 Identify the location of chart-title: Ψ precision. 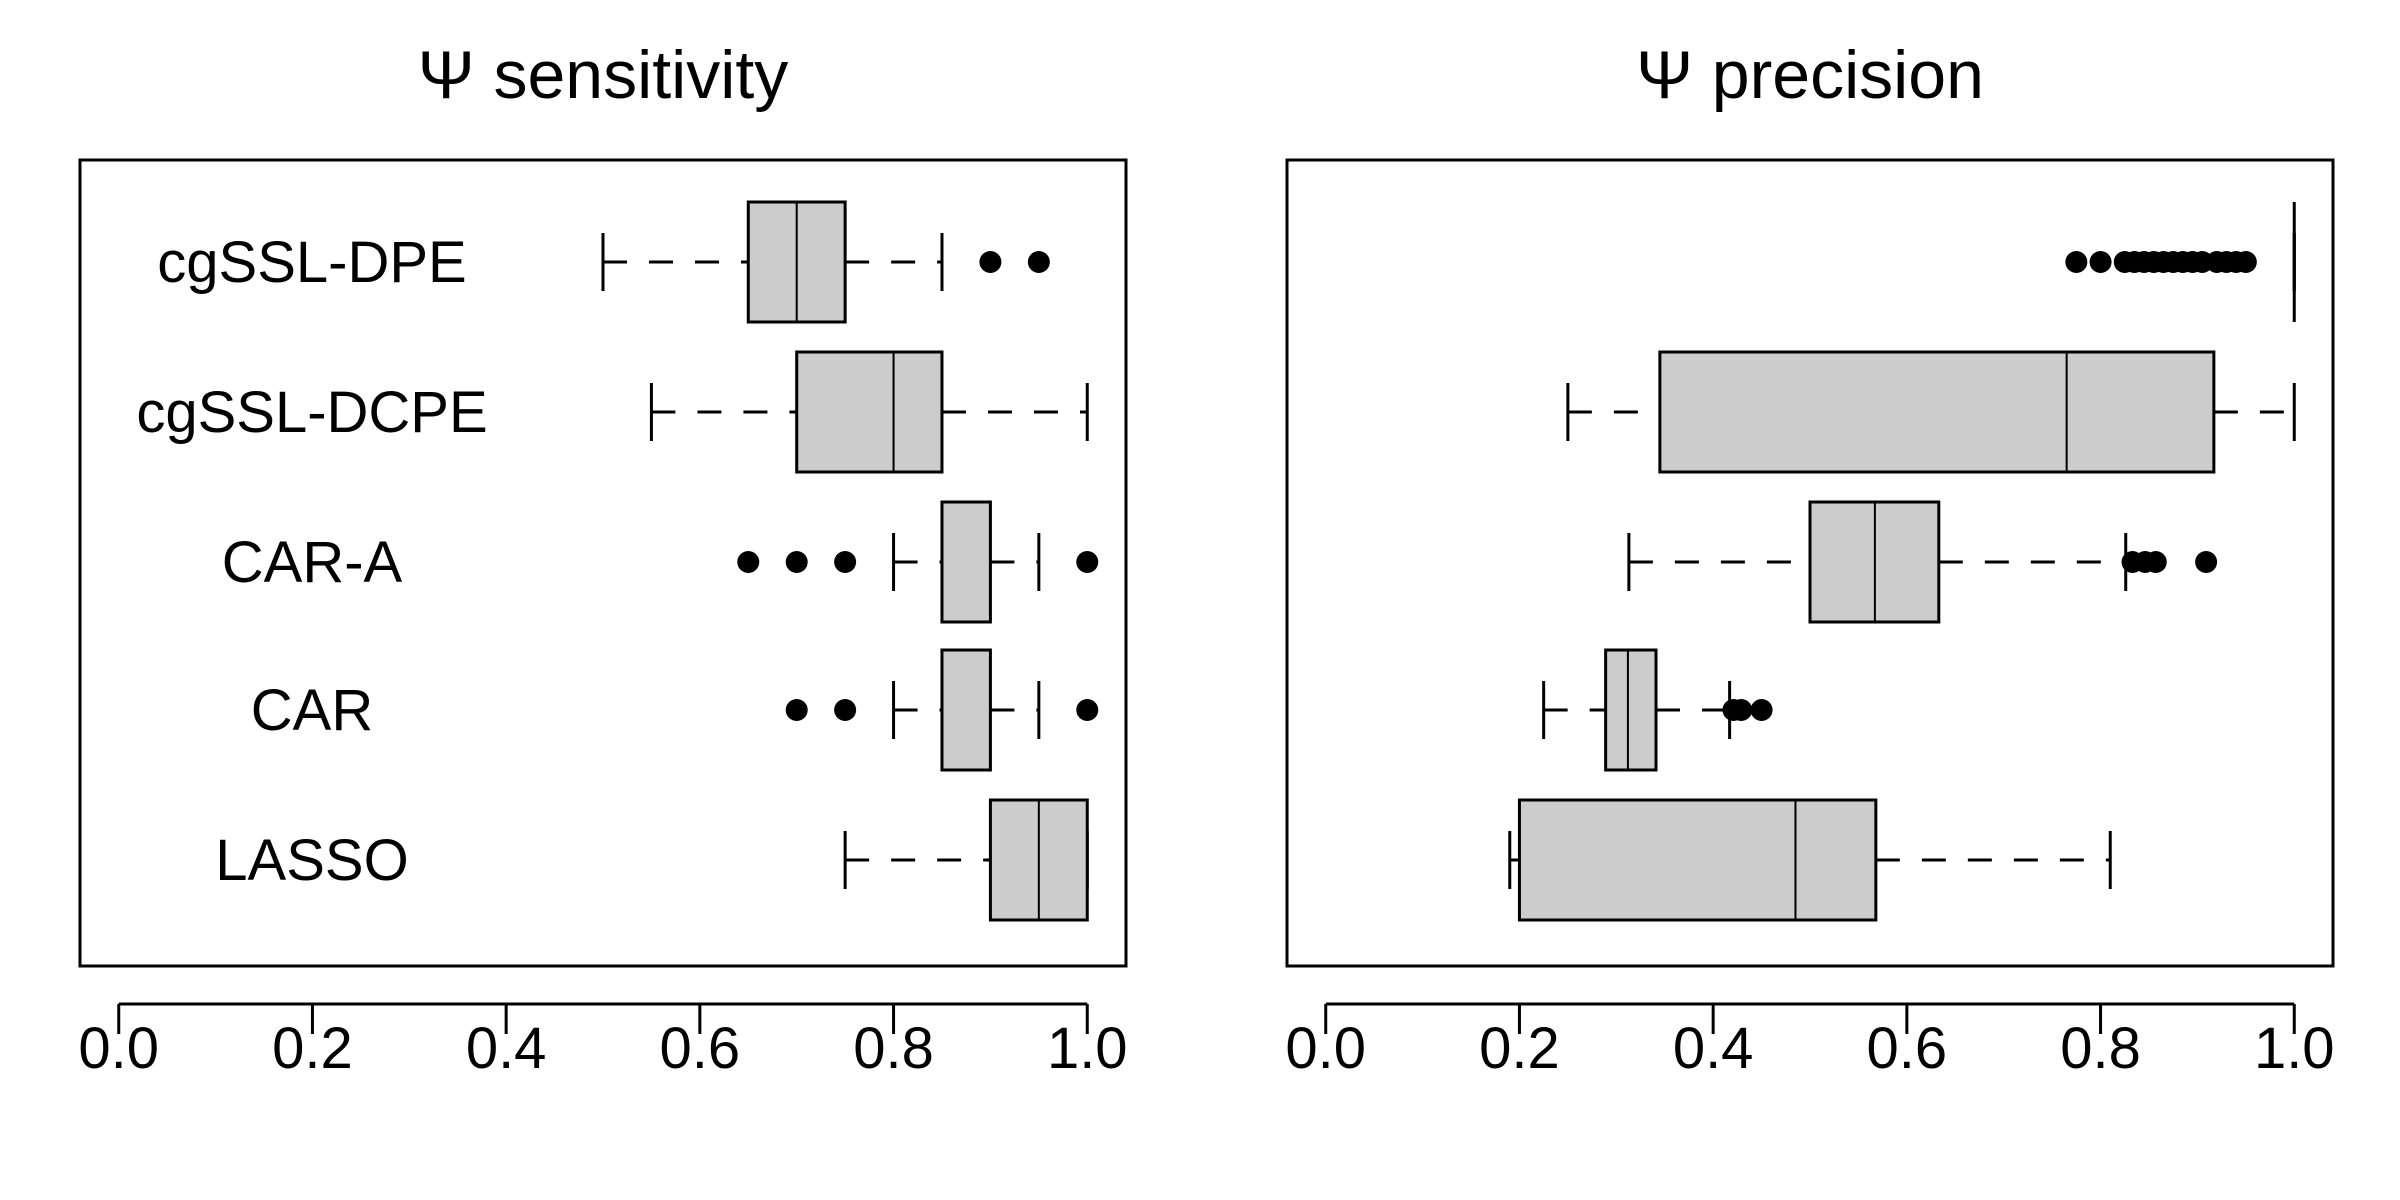
(1810, 75).